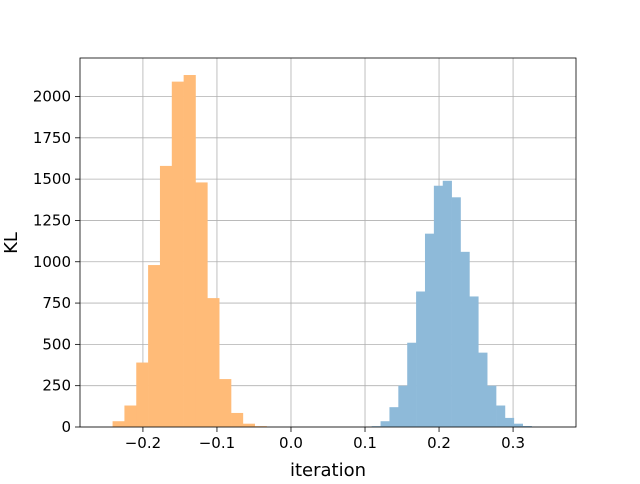 This screenshot has width=640, height=484. I want to click on y-tick-label: 1500, so click(52, 179).